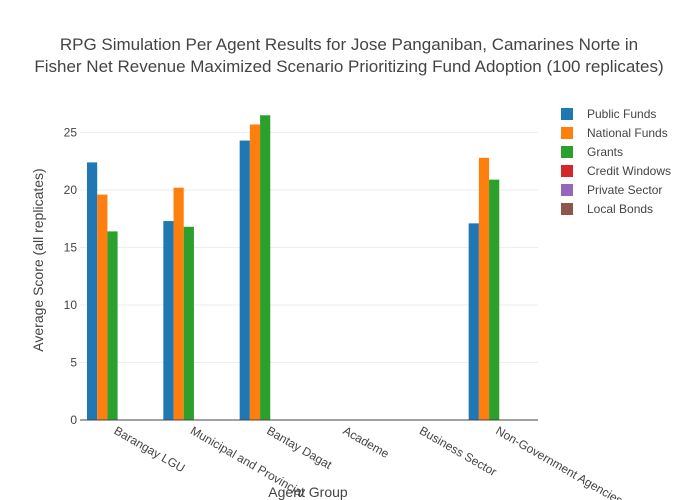  I want to click on y-tick-label: 20, so click(71, 190).